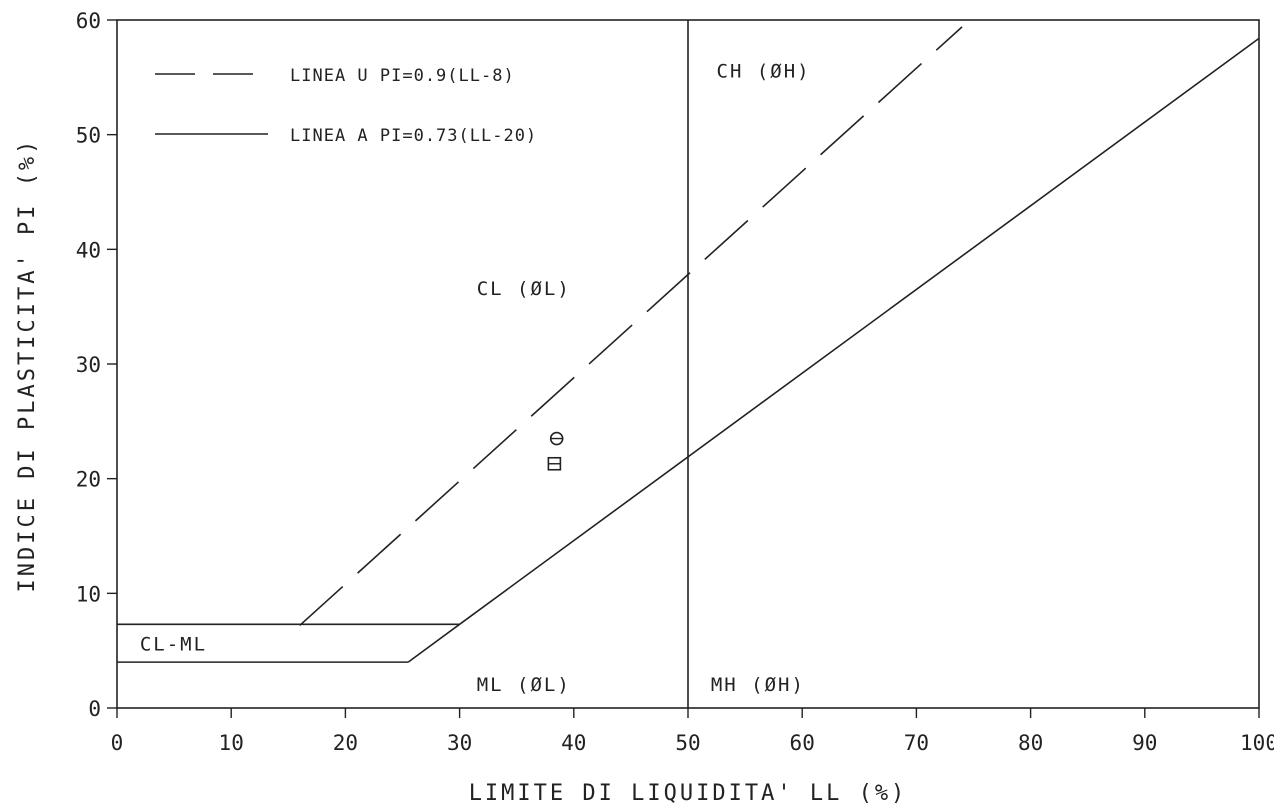 This screenshot has width=1274, height=808. Describe the element at coordinates (459, 743) in the screenshot. I see `x-tick-label: 30` at that location.